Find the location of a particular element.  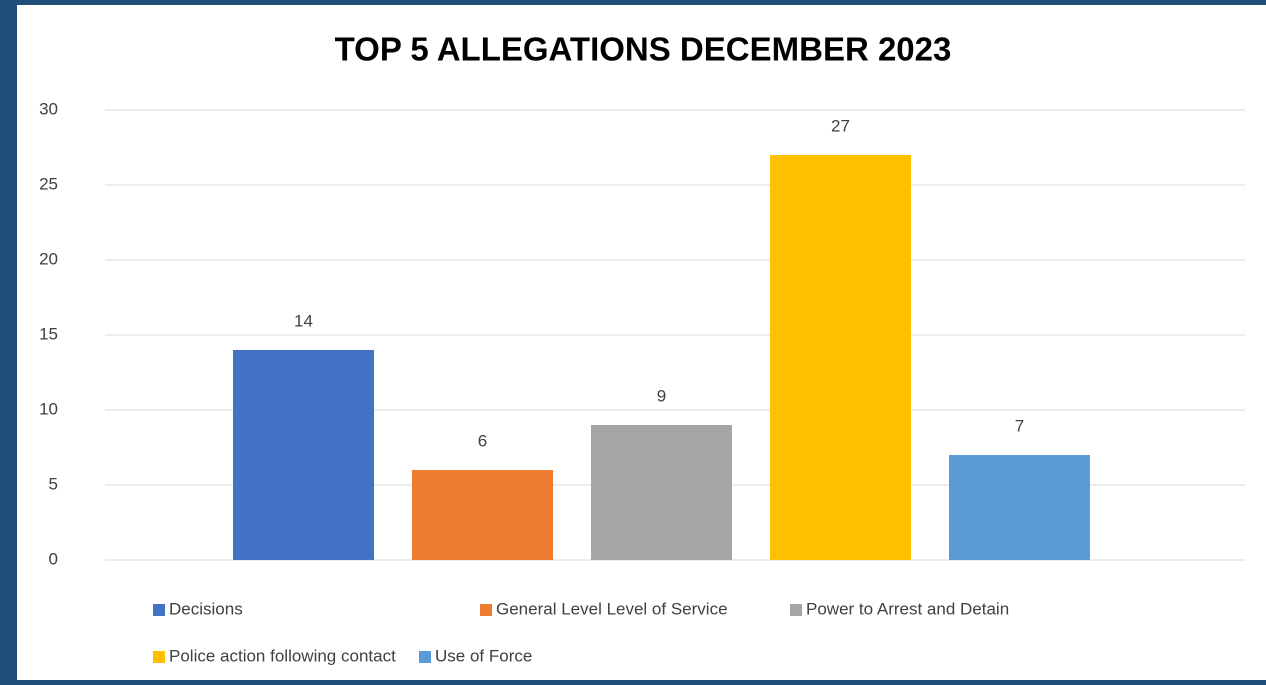

y-tick-label: 15 is located at coordinates (48, 333).